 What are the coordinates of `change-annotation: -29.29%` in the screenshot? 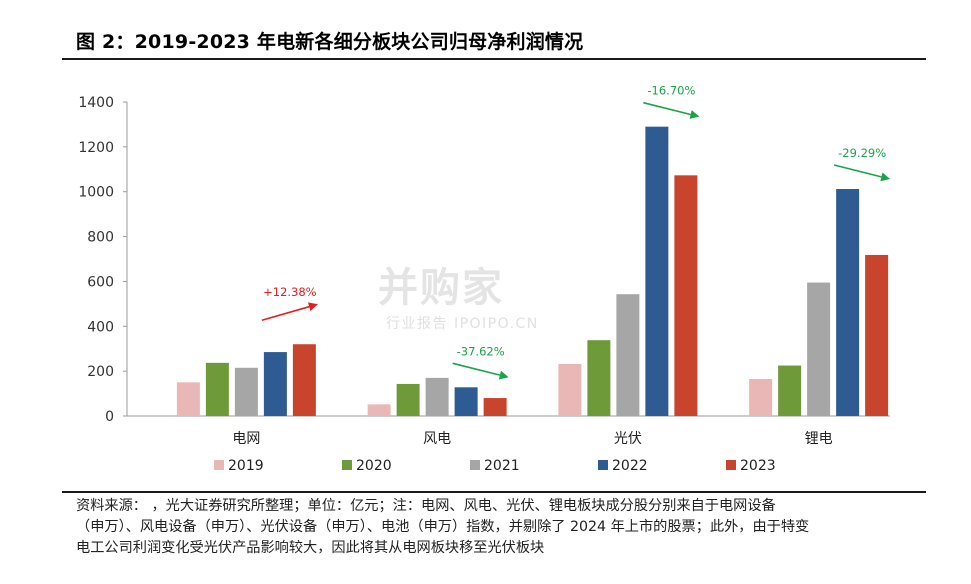 It's located at (862, 153).